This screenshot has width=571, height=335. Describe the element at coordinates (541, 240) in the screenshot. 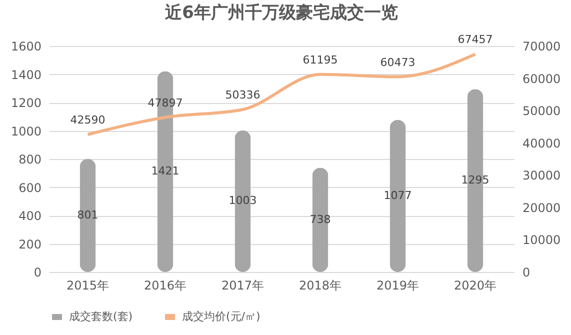

I see `y2-tick-label: 10000` at that location.